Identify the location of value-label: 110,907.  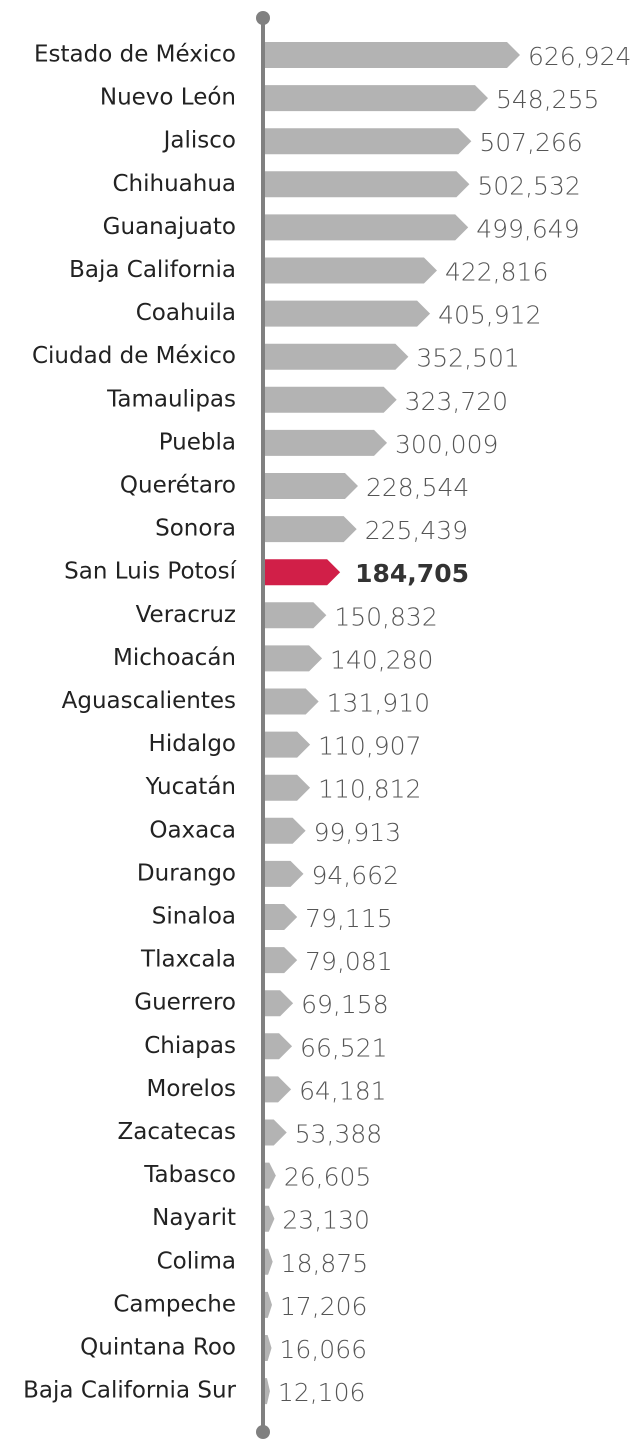
(369, 746).